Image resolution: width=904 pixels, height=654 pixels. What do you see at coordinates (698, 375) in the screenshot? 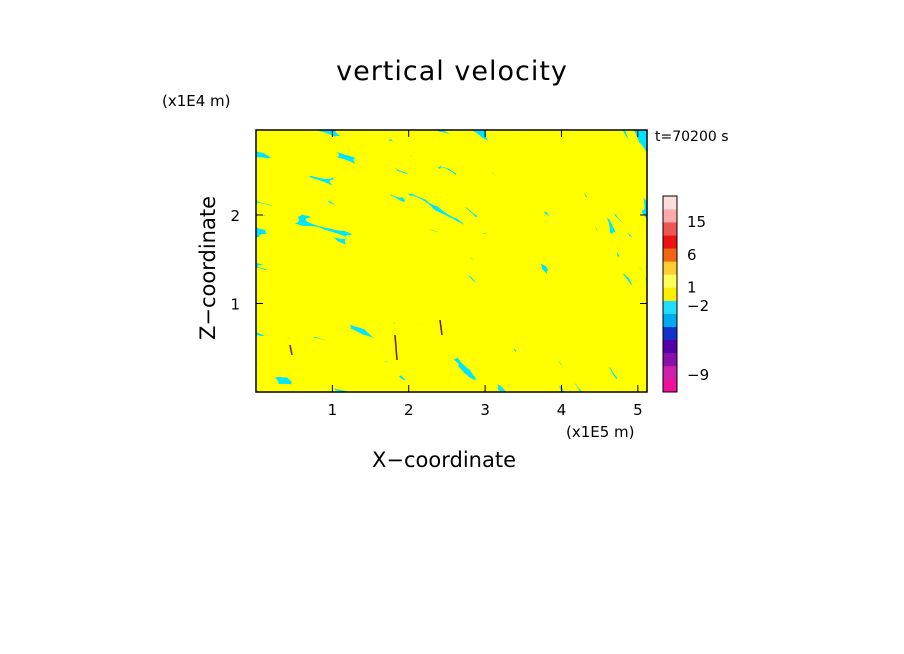
I see `colorbar-label: −9` at bounding box center [698, 375].